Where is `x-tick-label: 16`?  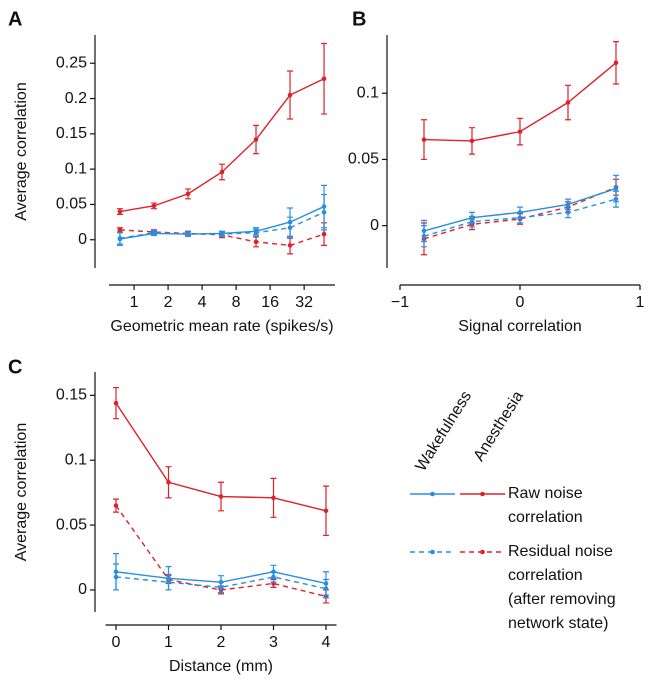 x-tick-label: 16 is located at coordinates (270, 302).